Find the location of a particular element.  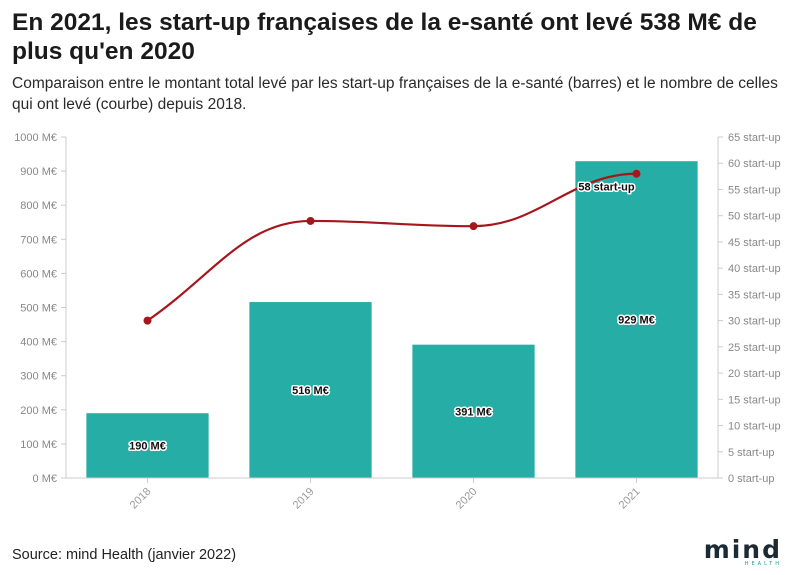

right-tick-label: 35 start-up is located at coordinates (754, 295).